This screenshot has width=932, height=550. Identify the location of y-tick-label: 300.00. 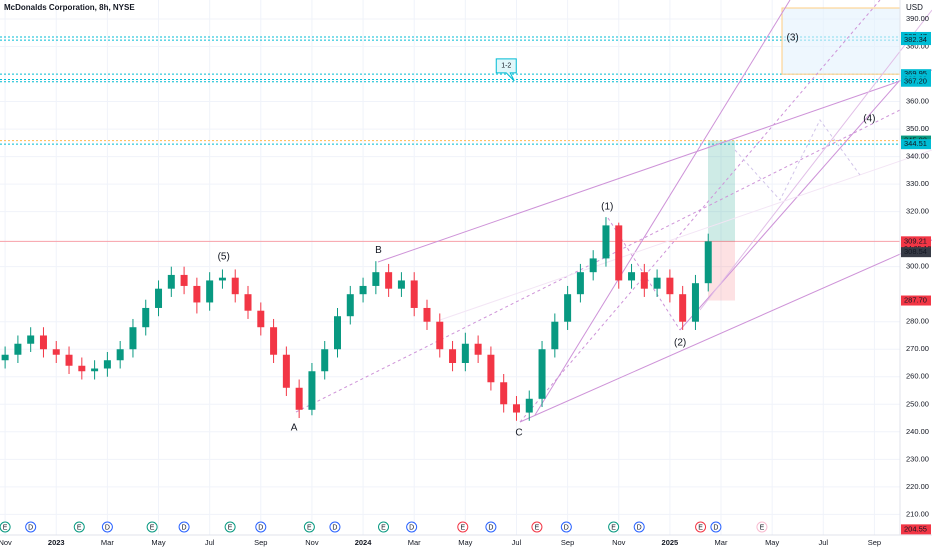
(917, 266).